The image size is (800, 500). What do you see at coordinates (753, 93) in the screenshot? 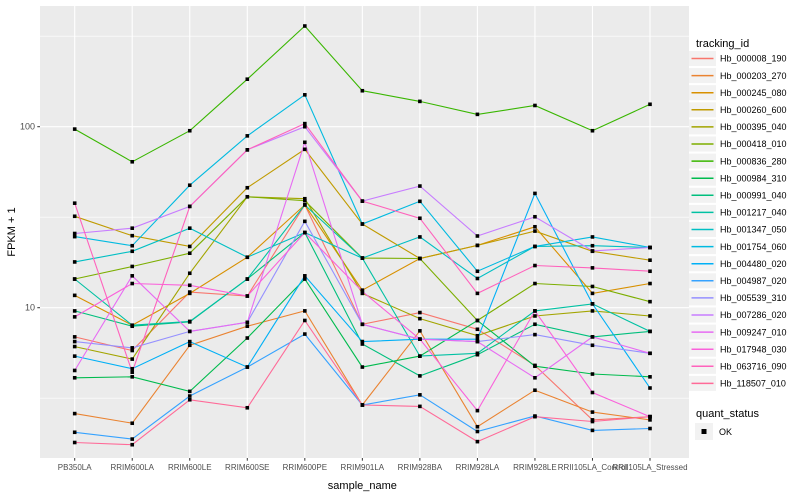
I see `legend-label: Hb_000245_080` at bounding box center [753, 93].